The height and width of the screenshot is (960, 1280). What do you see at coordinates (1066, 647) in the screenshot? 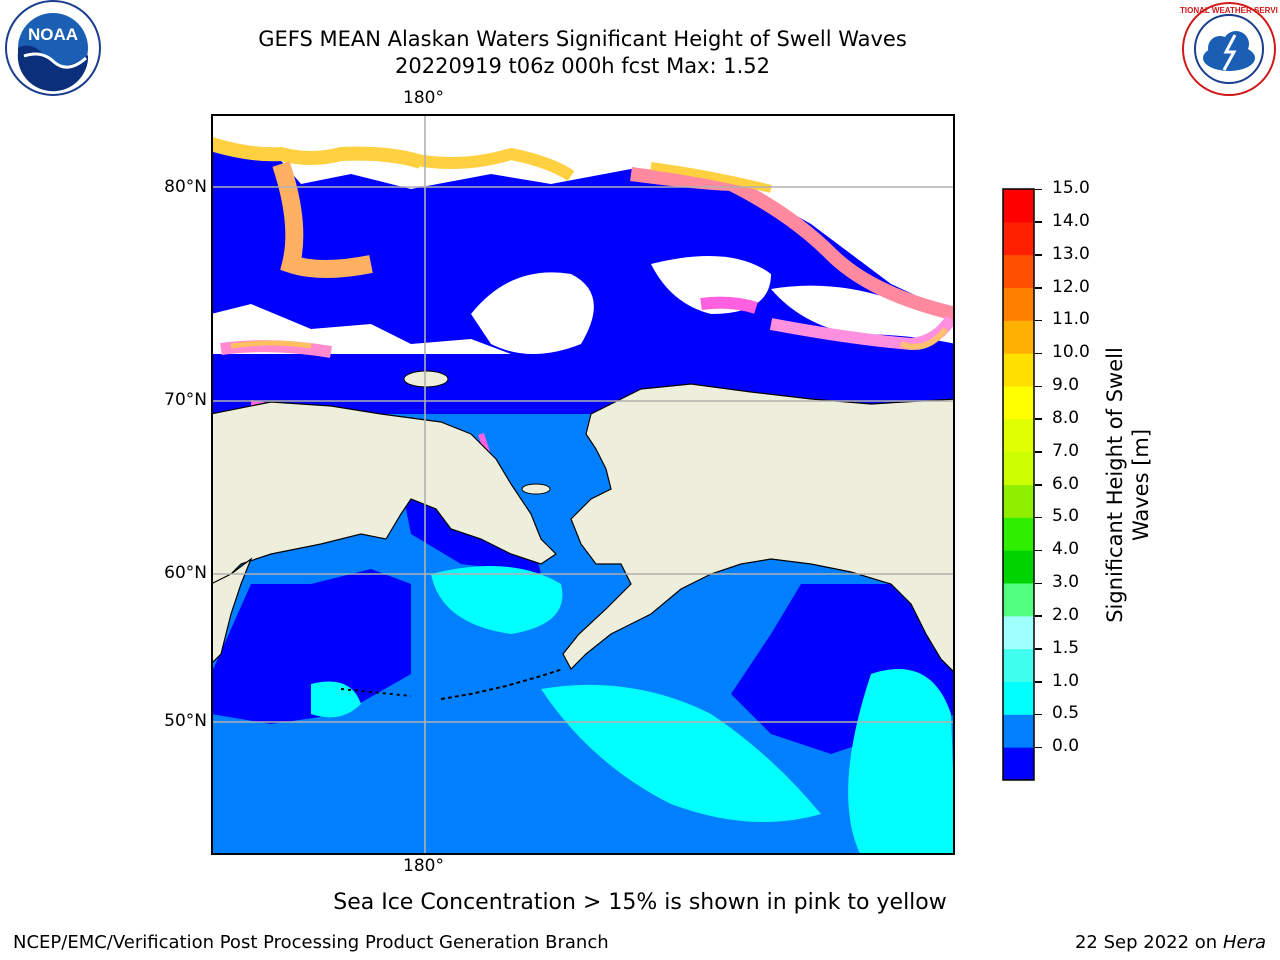
I see `colorbar-tick-label: 1.5` at bounding box center [1066, 647].